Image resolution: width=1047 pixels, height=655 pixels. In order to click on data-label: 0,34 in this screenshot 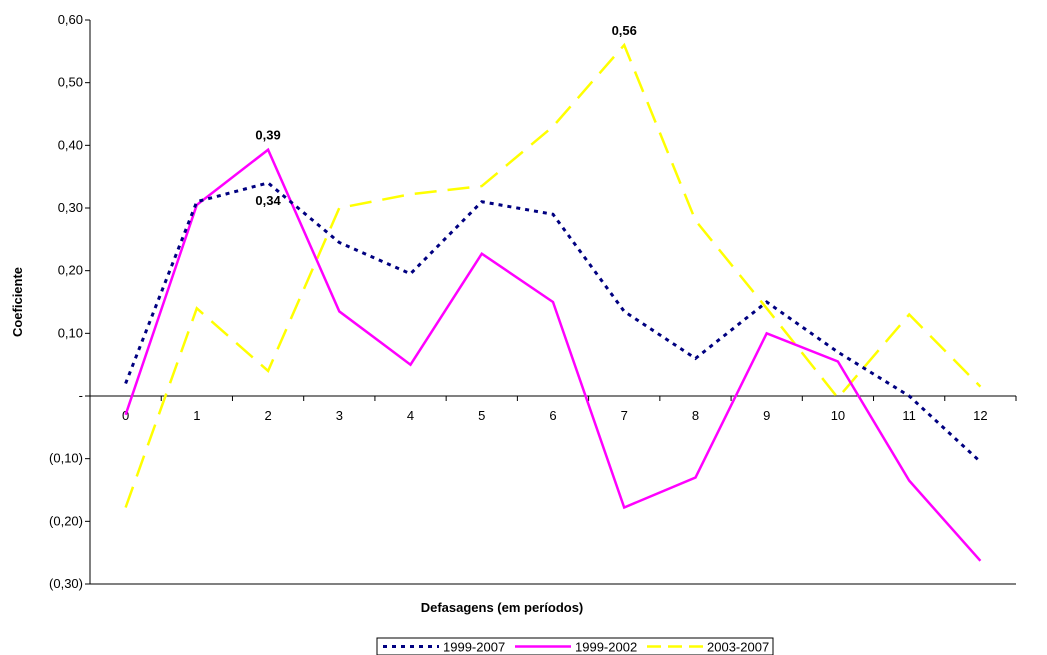, I will do `click(268, 200)`.